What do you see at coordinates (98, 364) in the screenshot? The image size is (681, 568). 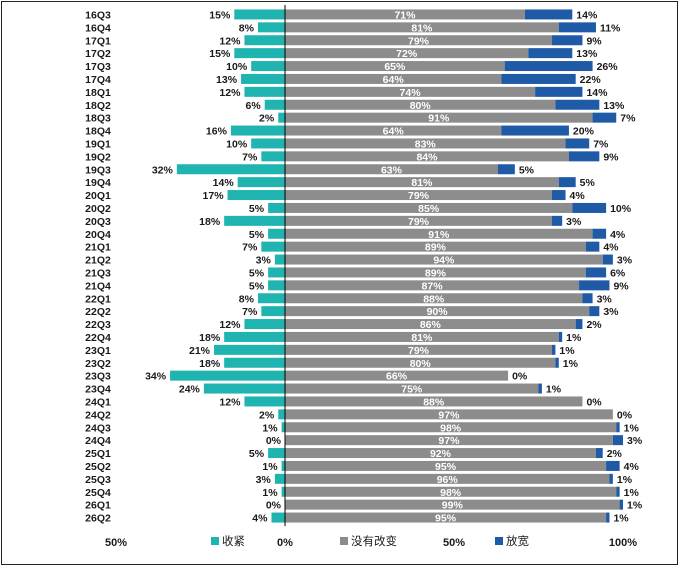 I see `category-label: 23Q2` at bounding box center [98, 364].